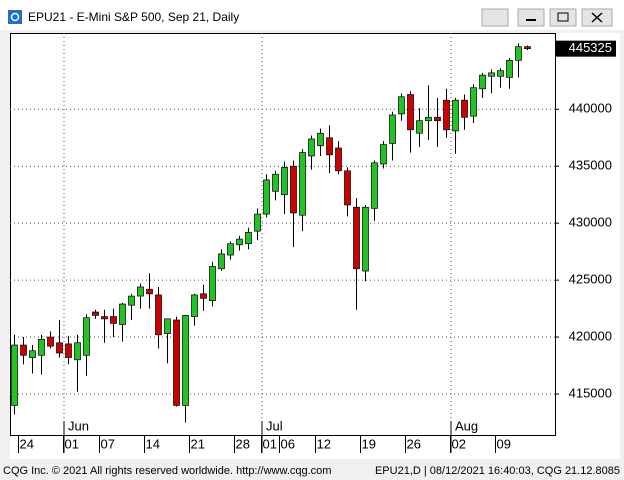  What do you see at coordinates (590, 335) in the screenshot?
I see `y-tick-label: 420000` at bounding box center [590, 335].